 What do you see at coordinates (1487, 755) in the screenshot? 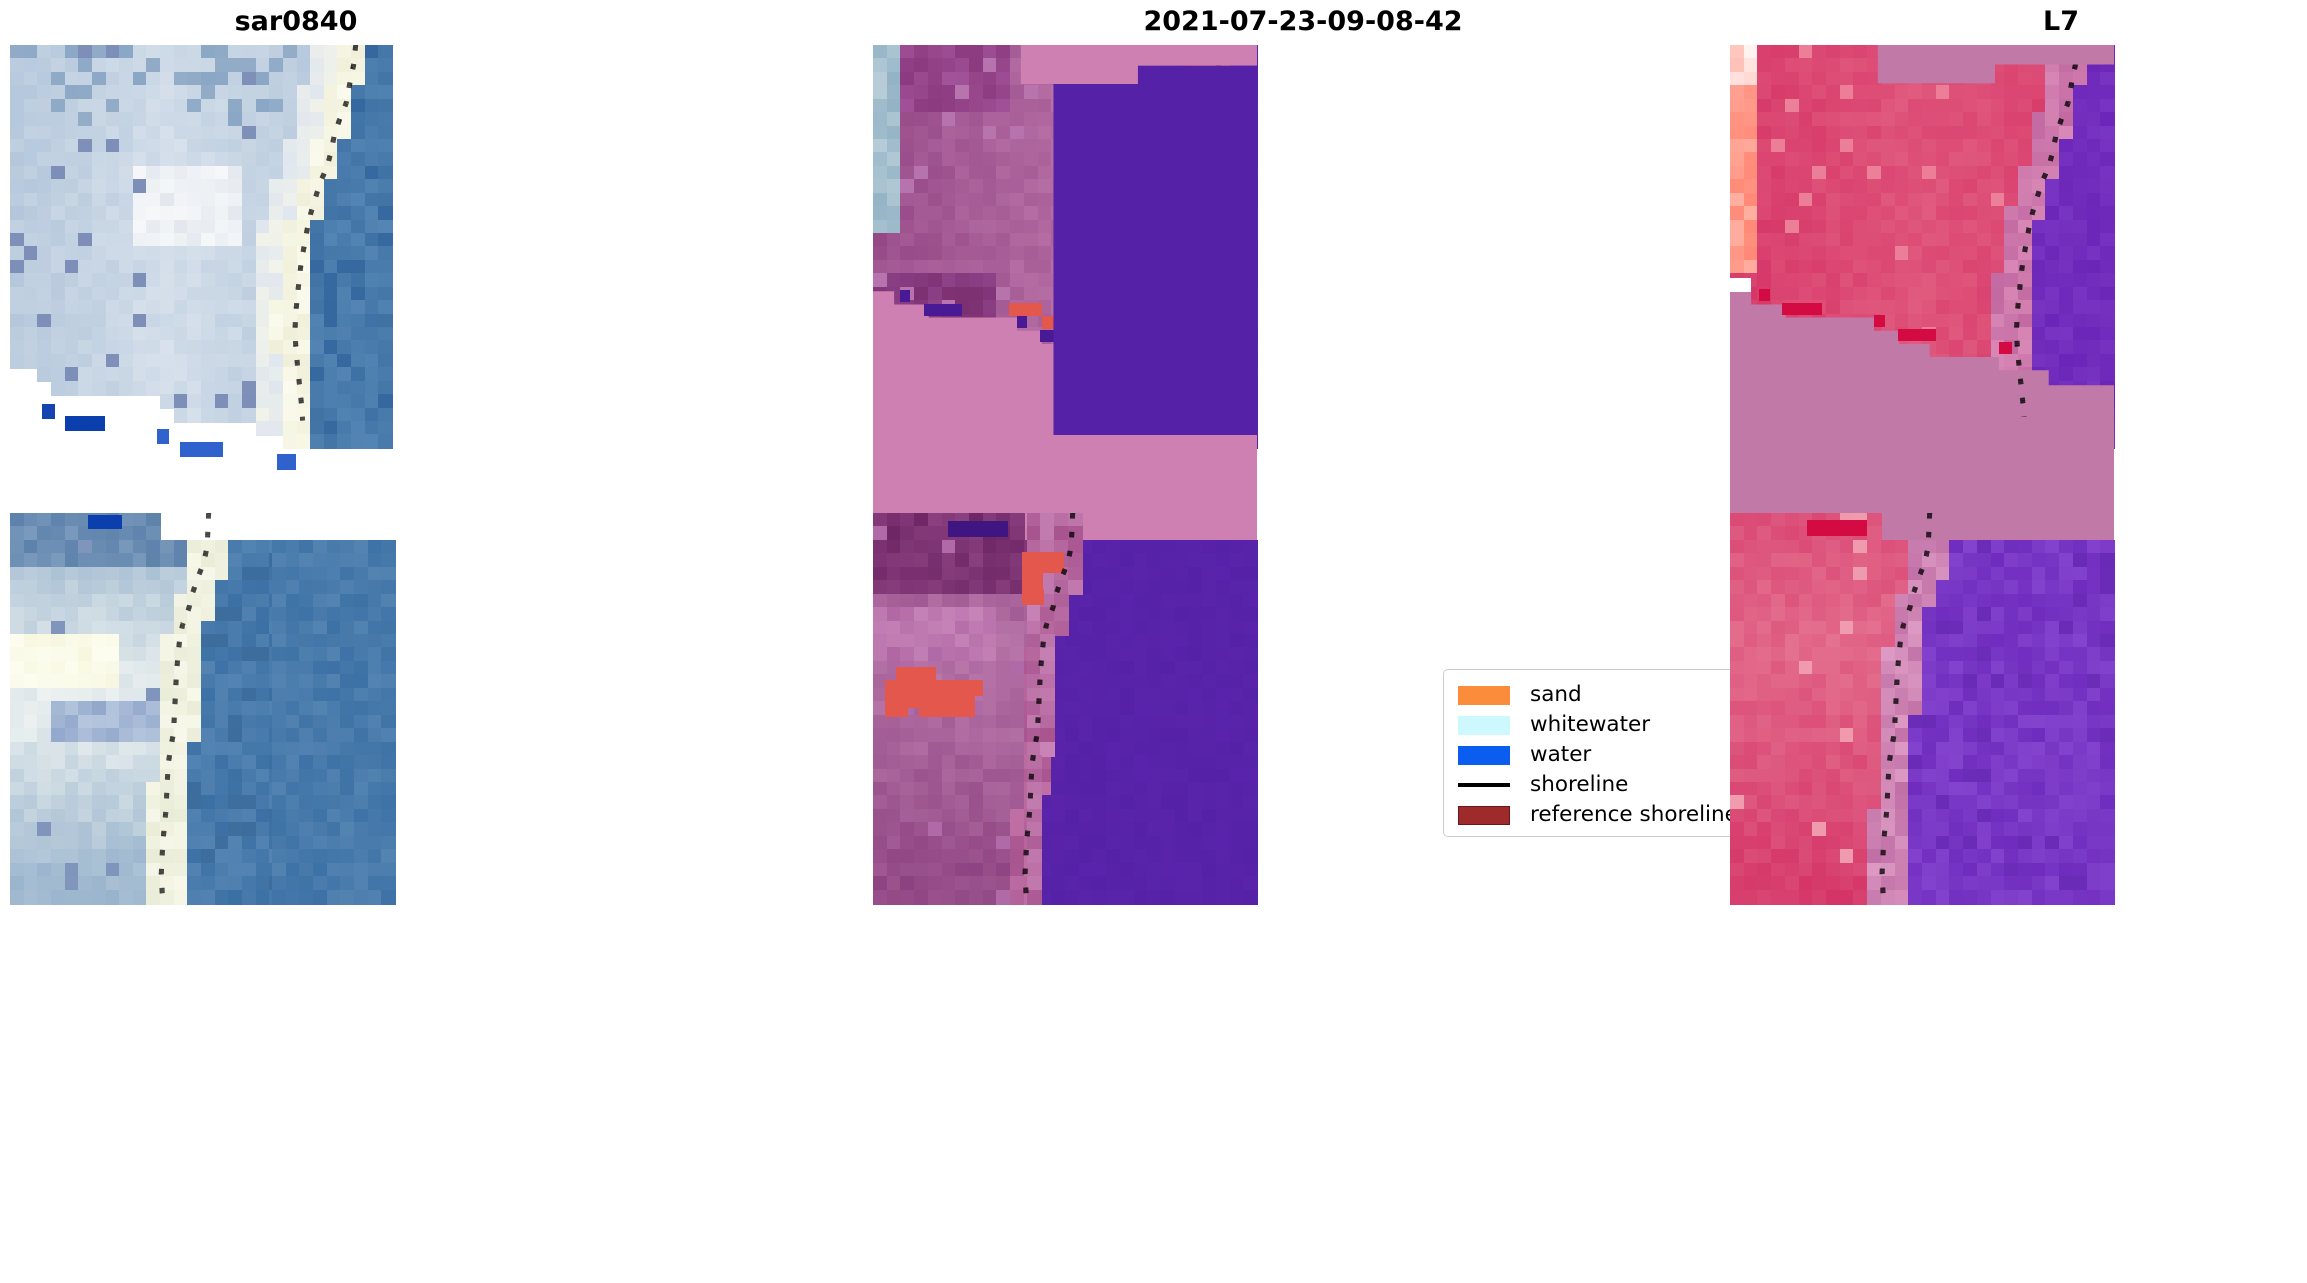
I see `water-swatch-icon` at bounding box center [1487, 755].